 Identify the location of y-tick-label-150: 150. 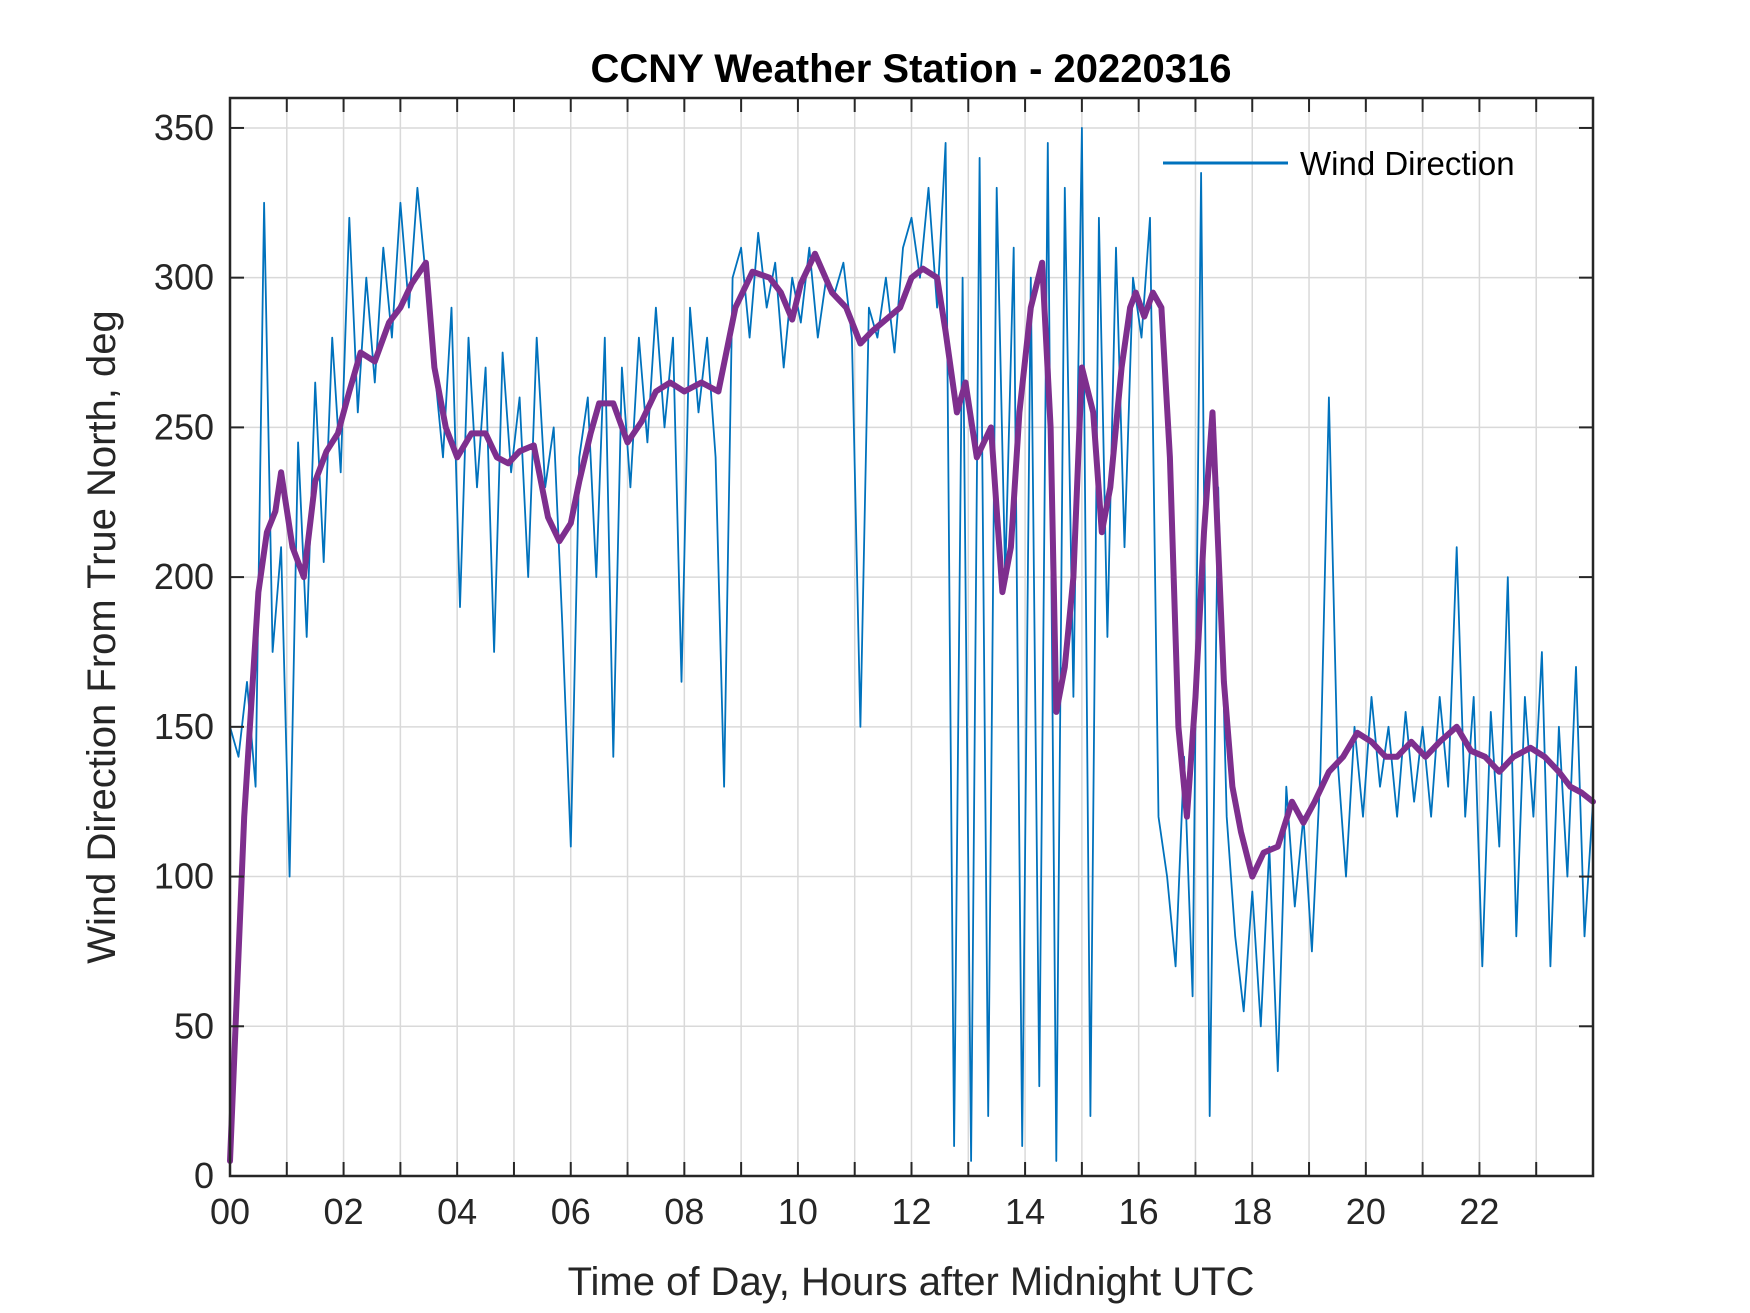
(184, 726).